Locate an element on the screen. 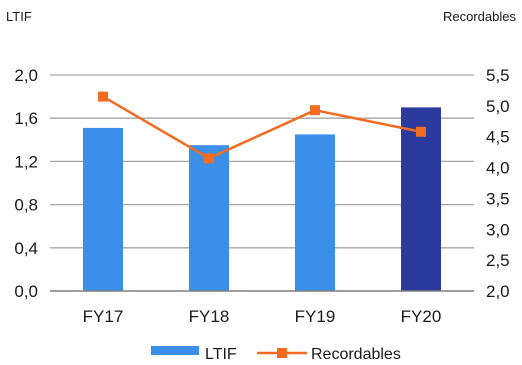 This screenshot has height=365, width=522. bar-fy19 is located at coordinates (315, 212).